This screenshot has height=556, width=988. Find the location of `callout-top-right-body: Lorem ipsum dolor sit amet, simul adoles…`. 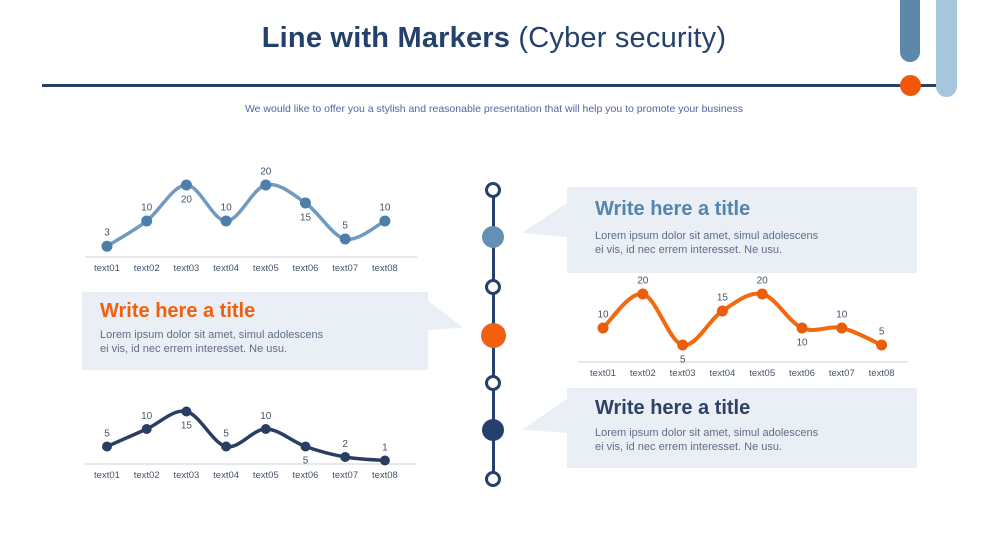

callout-top-right-body: Lorem ipsum dolor sit amet, simul adoles… is located at coordinates (742, 238).